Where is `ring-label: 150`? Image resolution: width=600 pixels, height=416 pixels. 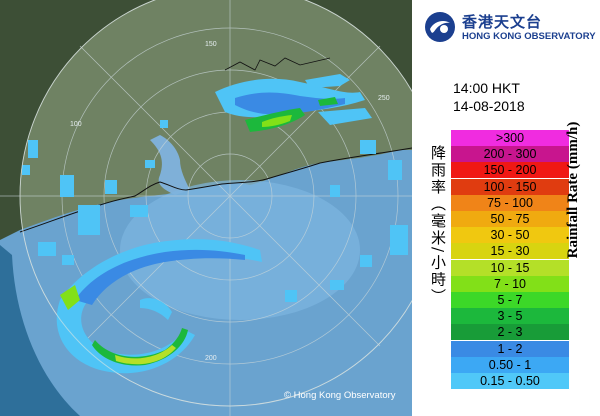 ring-label: 150 is located at coordinates (211, 44).